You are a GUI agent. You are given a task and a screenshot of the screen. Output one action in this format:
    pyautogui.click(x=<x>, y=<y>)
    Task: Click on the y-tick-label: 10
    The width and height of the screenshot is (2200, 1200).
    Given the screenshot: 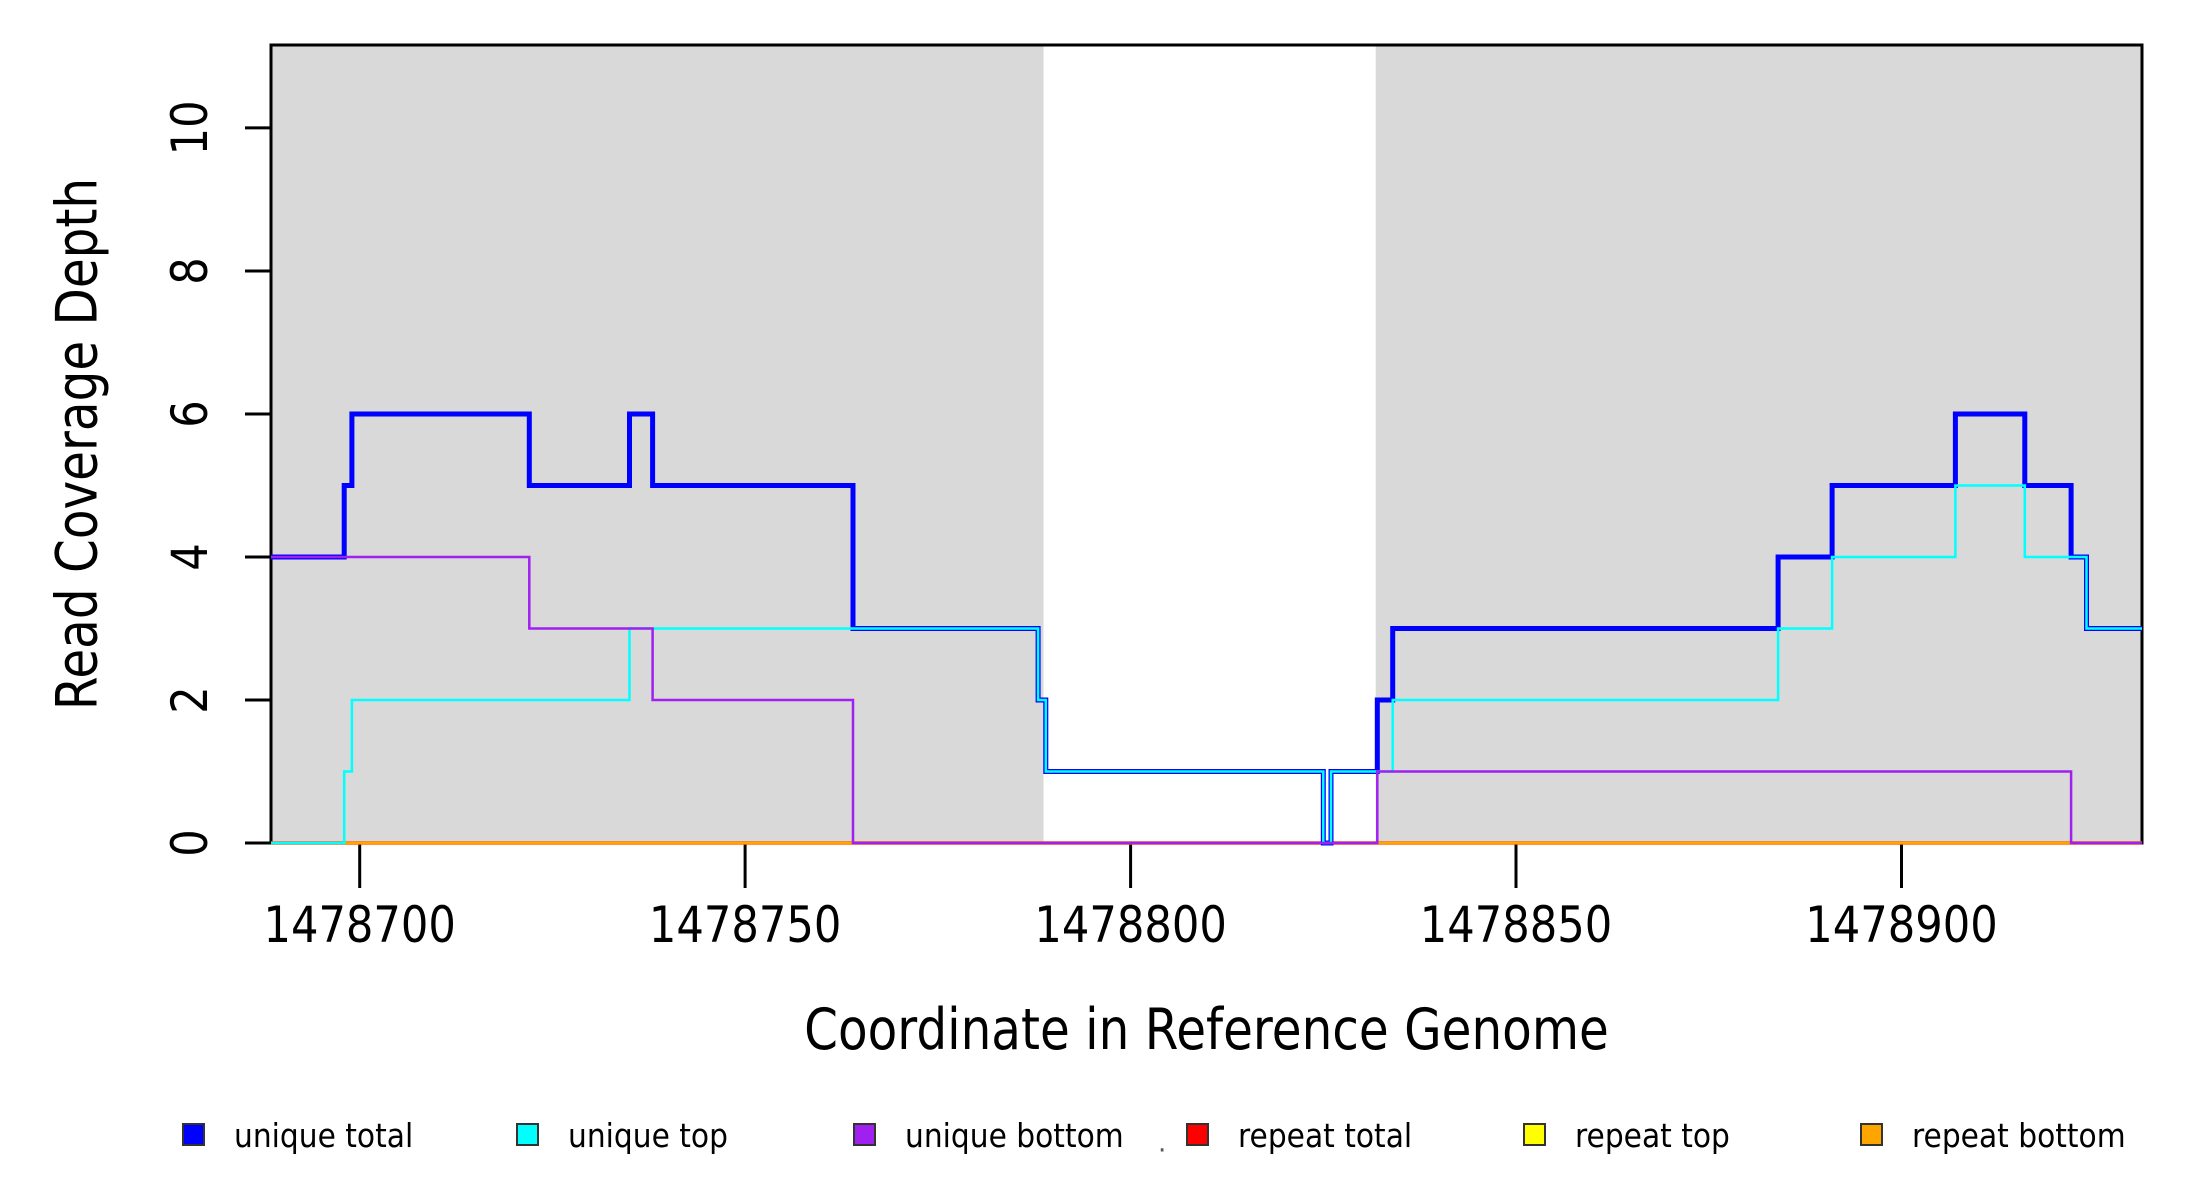 What is the action you would take?
    pyautogui.click(x=190, y=127)
    